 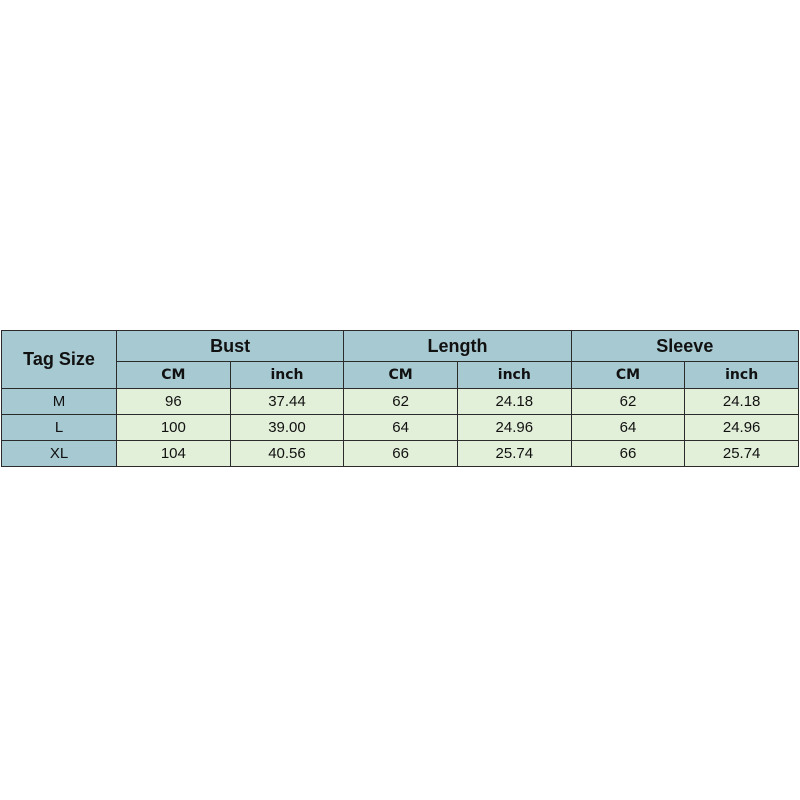 I want to click on table-row: CM inch CM inch CM inch, so click(x=400, y=375).